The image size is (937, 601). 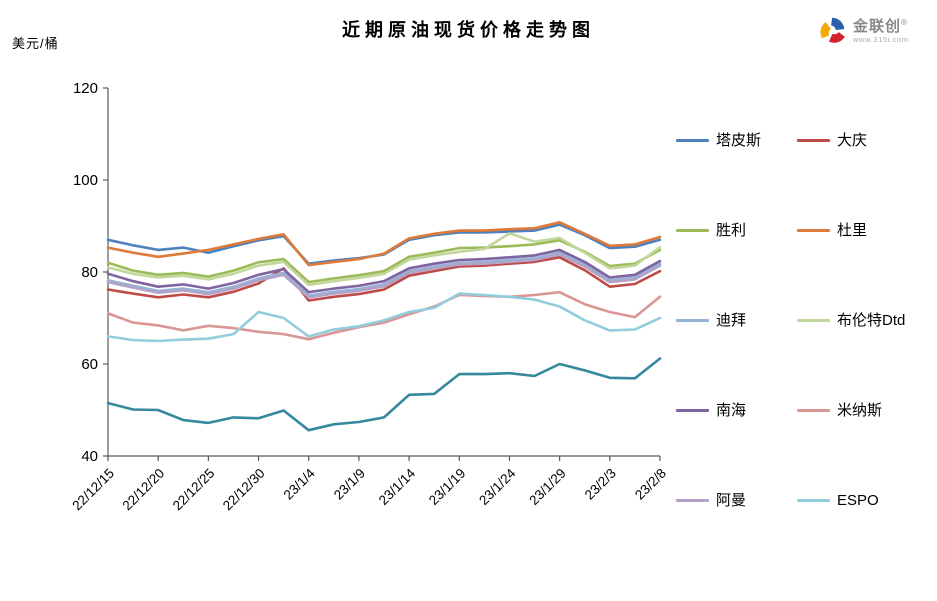 I want to click on svg-text: 22/12/25, so click(x=194, y=490).